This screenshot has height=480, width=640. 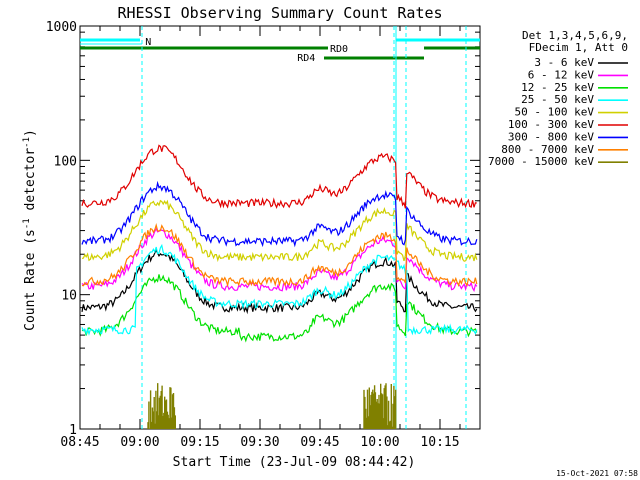 What do you see at coordinates (561, 74) in the screenshot?
I see `legend-label-1: 6 - 12 keV` at bounding box center [561, 74].